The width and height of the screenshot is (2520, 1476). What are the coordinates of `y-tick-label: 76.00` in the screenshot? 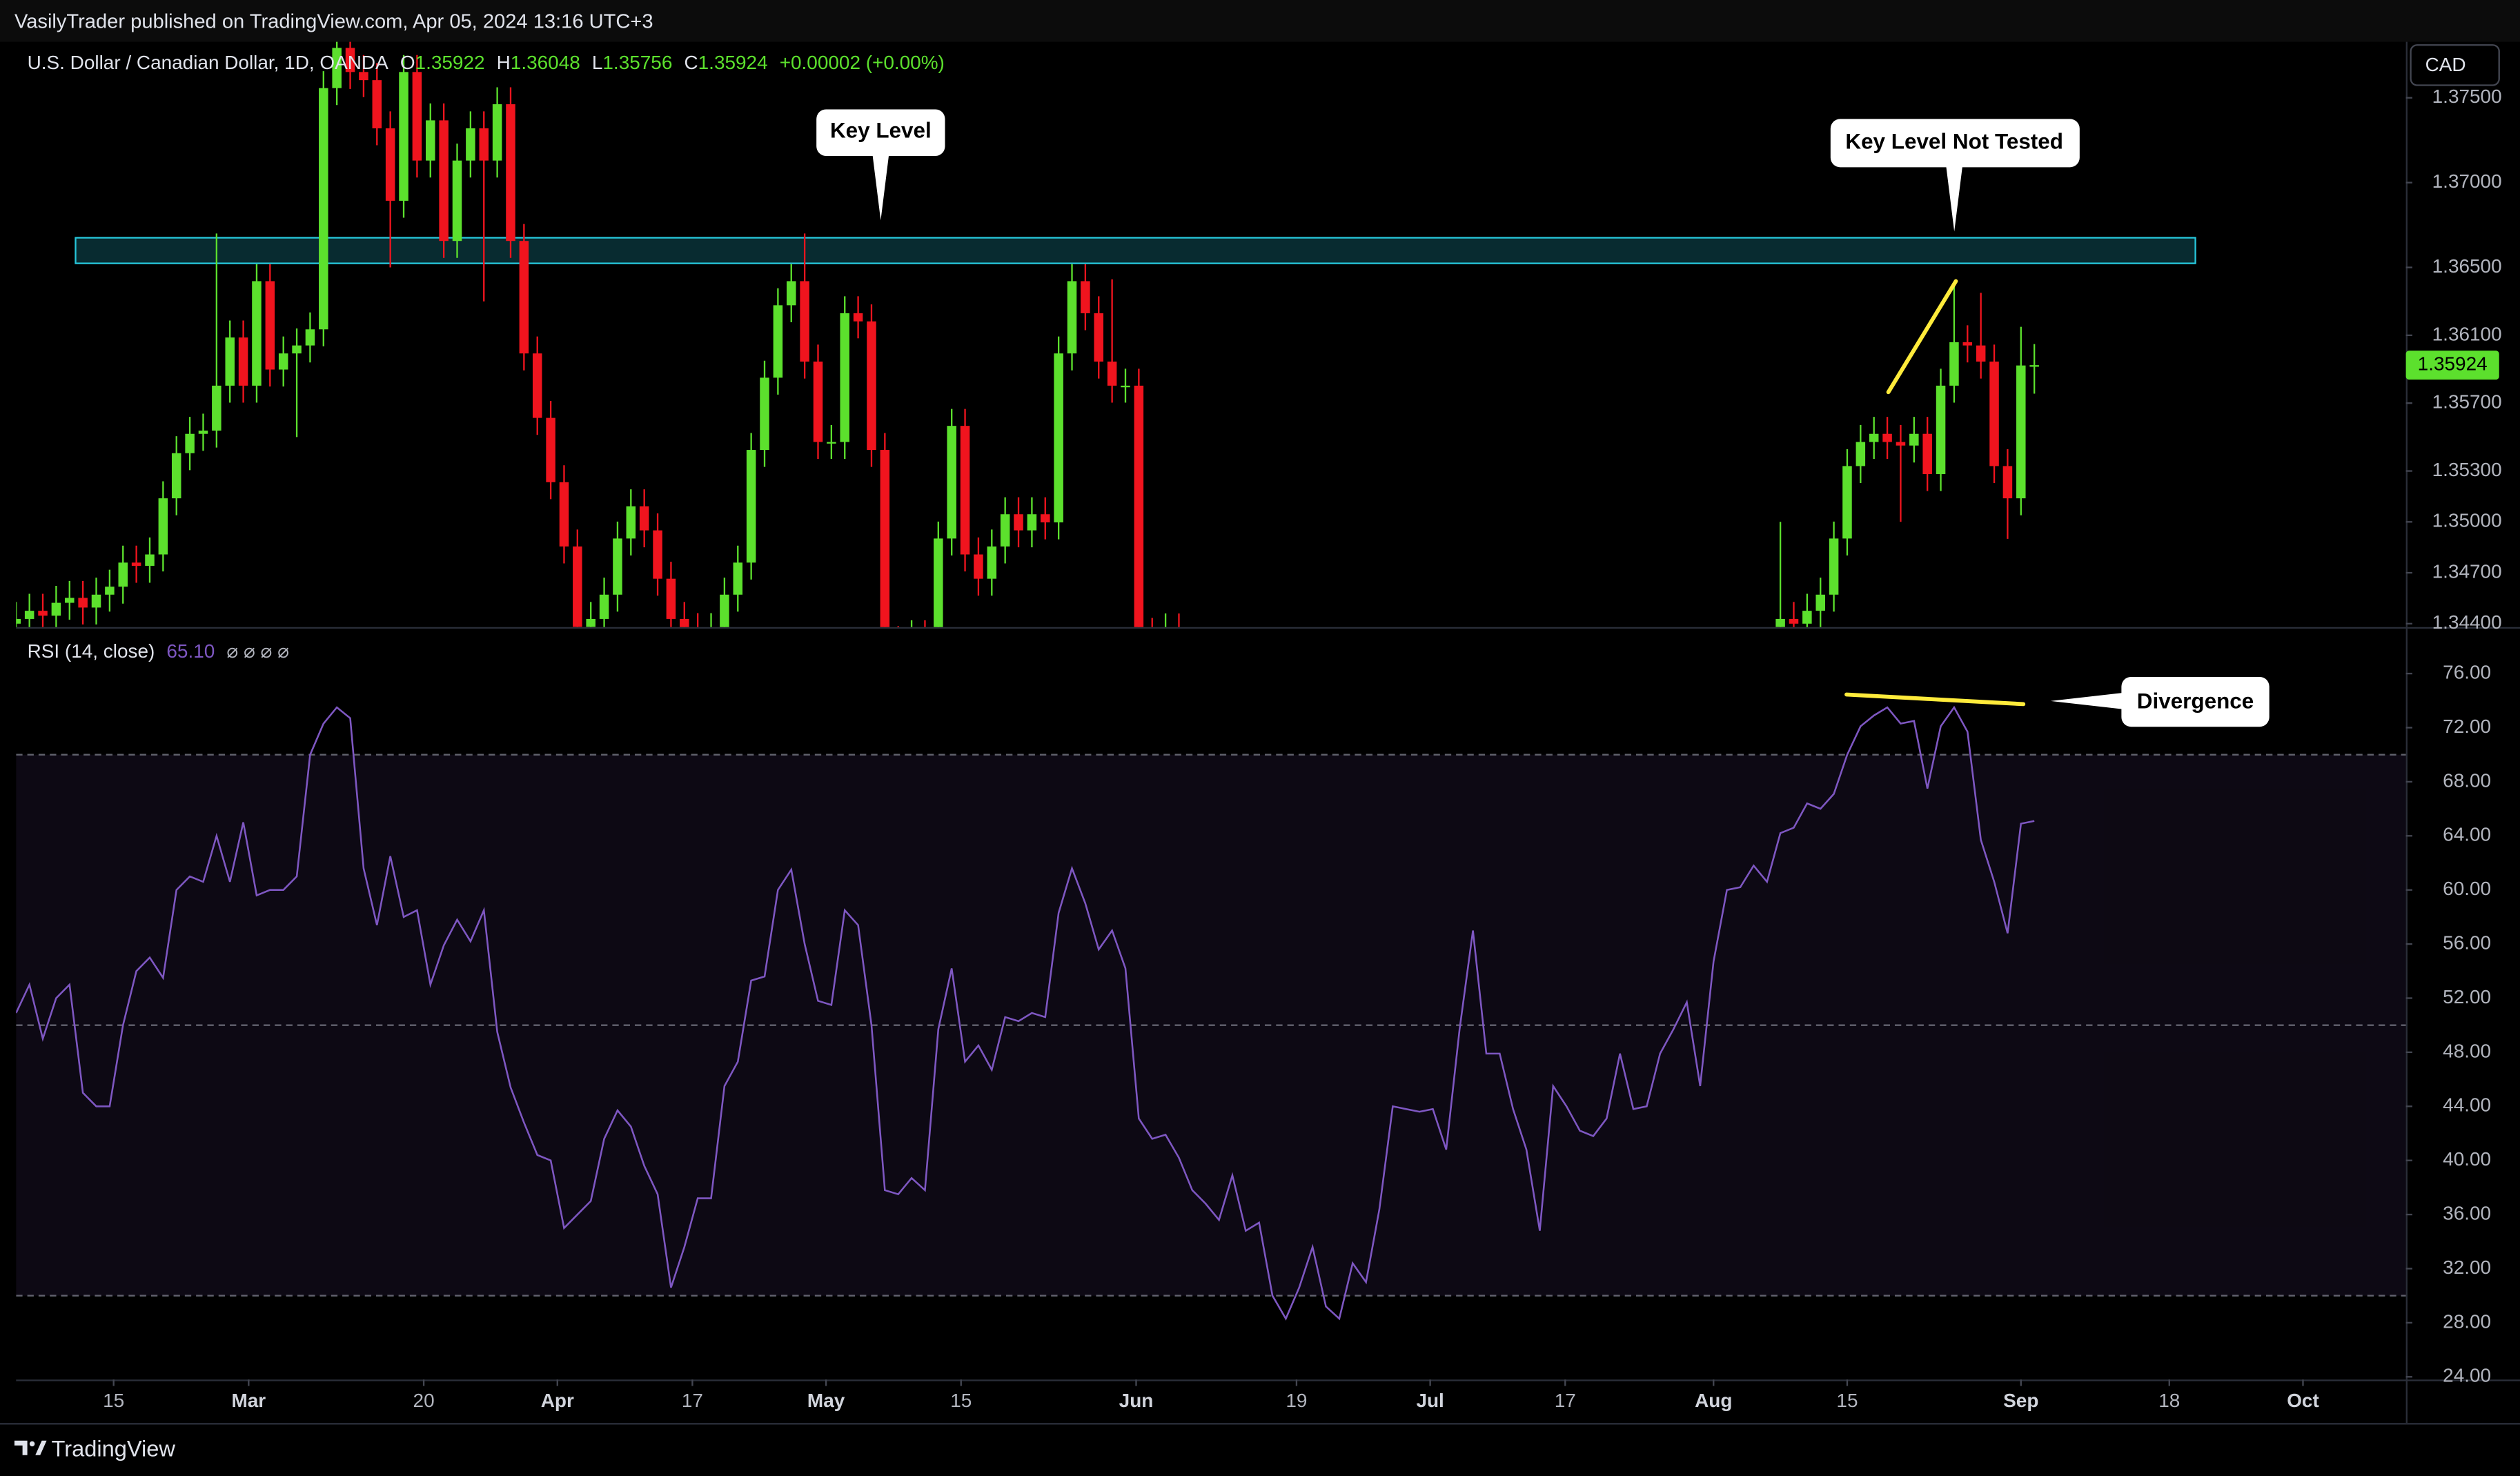 It's located at (2467, 671).